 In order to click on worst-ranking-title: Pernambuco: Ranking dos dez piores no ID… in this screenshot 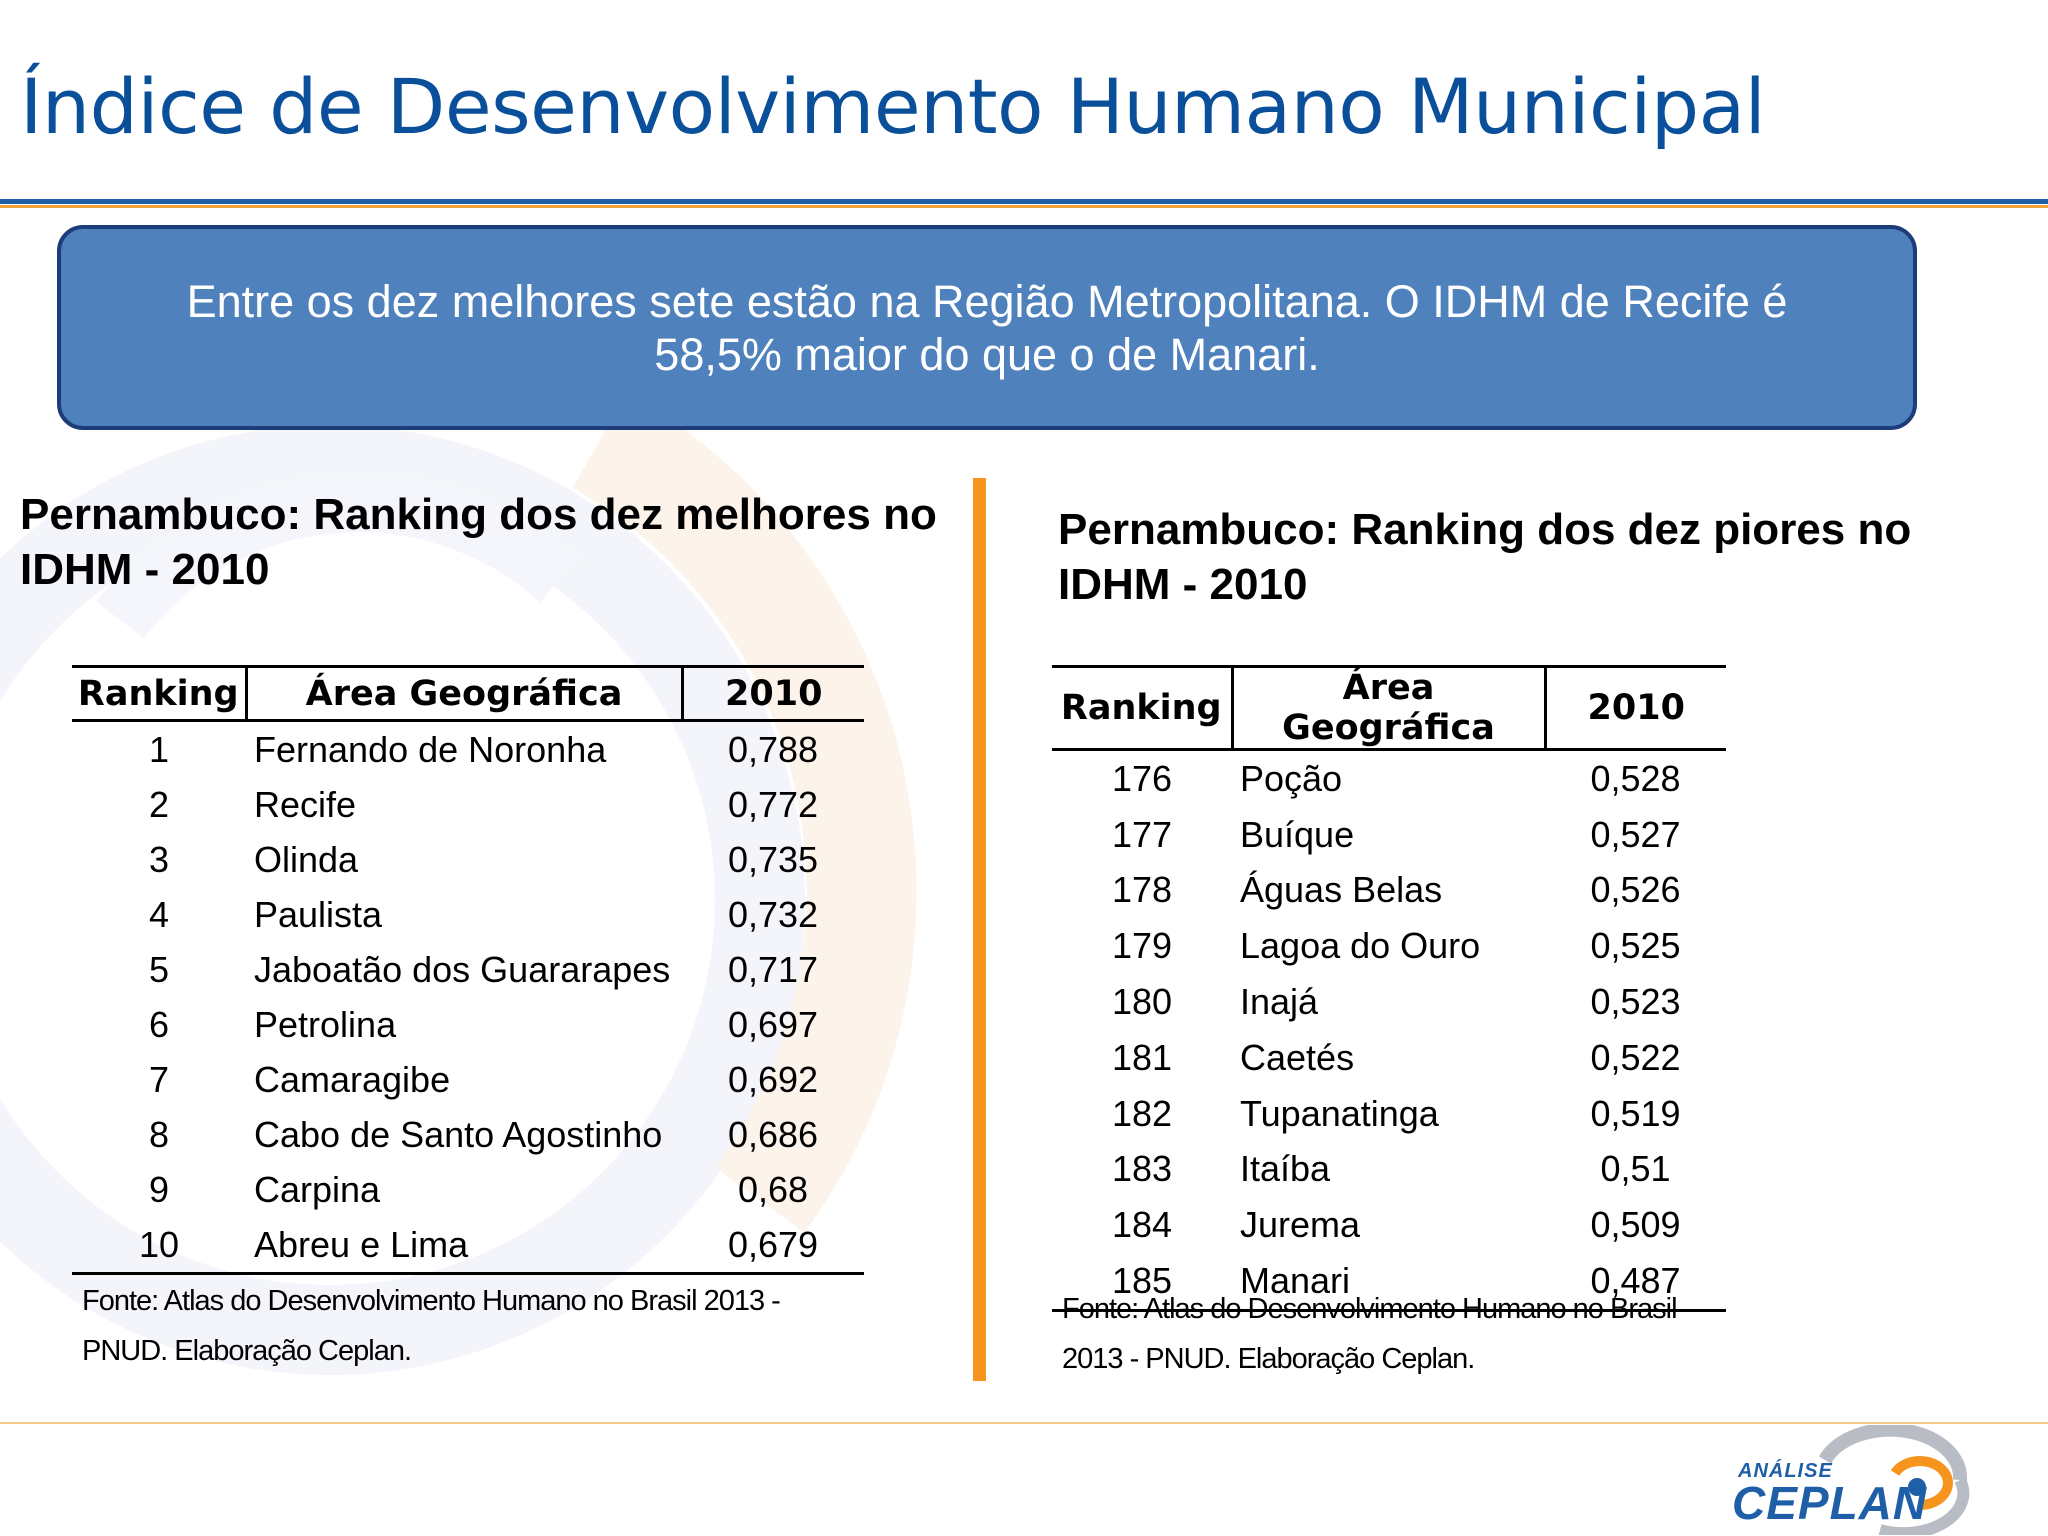, I will do `click(1485, 557)`.